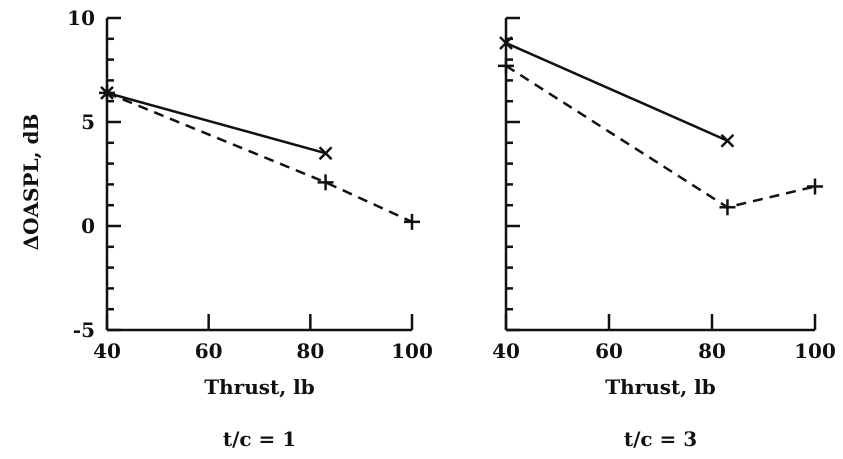  Describe the element at coordinates (259, 439) in the screenshot. I see `panel-caption: t/c = 1` at that location.